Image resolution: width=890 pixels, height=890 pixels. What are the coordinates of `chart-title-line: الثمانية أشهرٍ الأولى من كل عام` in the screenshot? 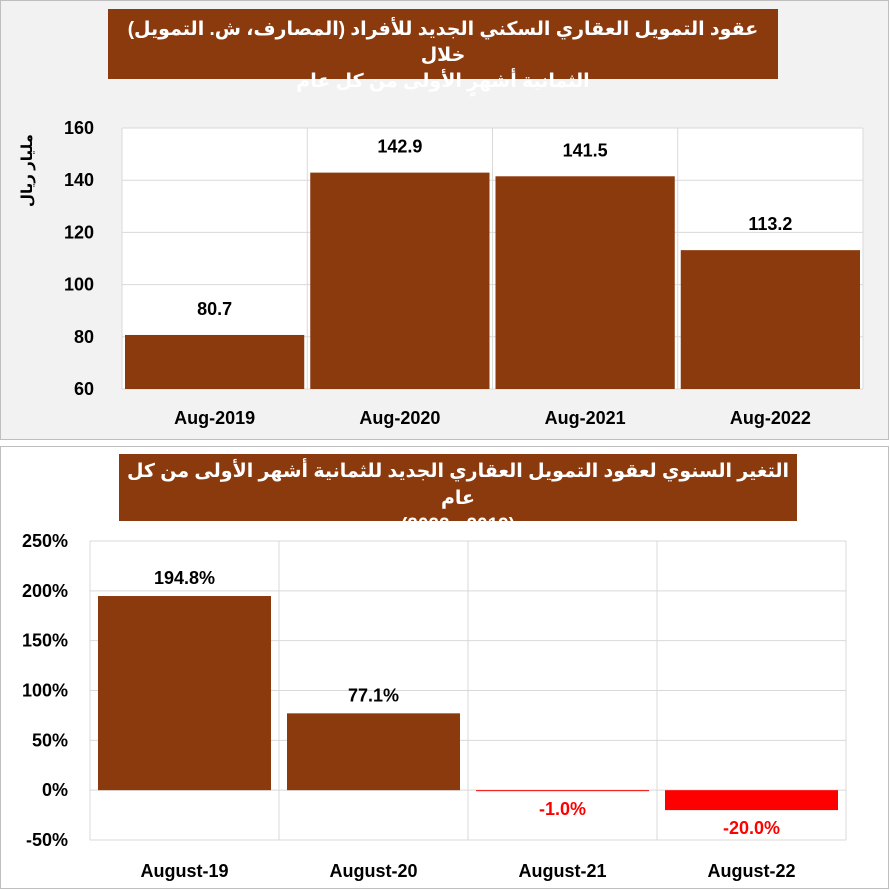 It's located at (443, 81).